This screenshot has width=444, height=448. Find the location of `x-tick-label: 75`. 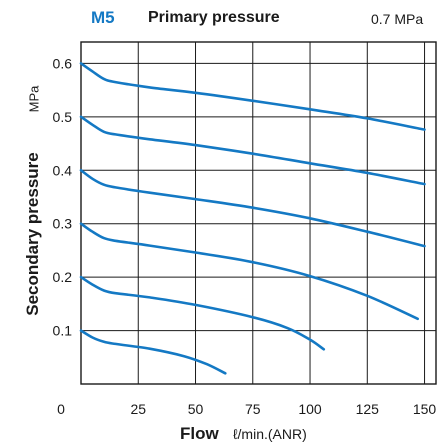

x-tick-label: 75 is located at coordinates (253, 409).